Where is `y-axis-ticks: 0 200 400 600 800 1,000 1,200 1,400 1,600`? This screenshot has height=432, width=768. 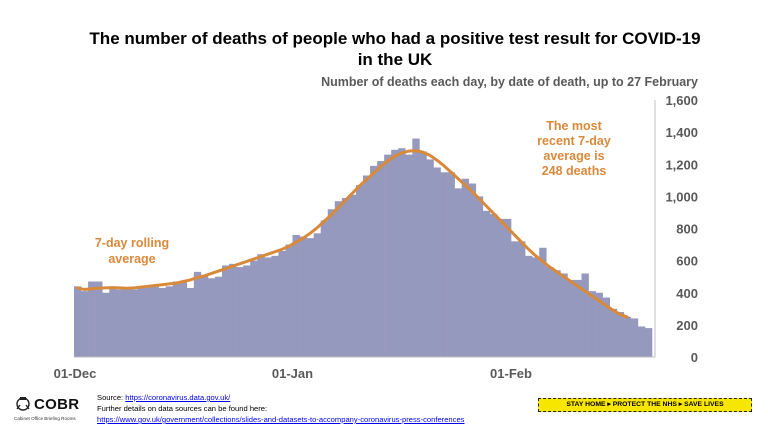 y-axis-ticks: 0 200 400 600 800 1,000 1,200 1,400 1,600 is located at coordinates (681, 229).